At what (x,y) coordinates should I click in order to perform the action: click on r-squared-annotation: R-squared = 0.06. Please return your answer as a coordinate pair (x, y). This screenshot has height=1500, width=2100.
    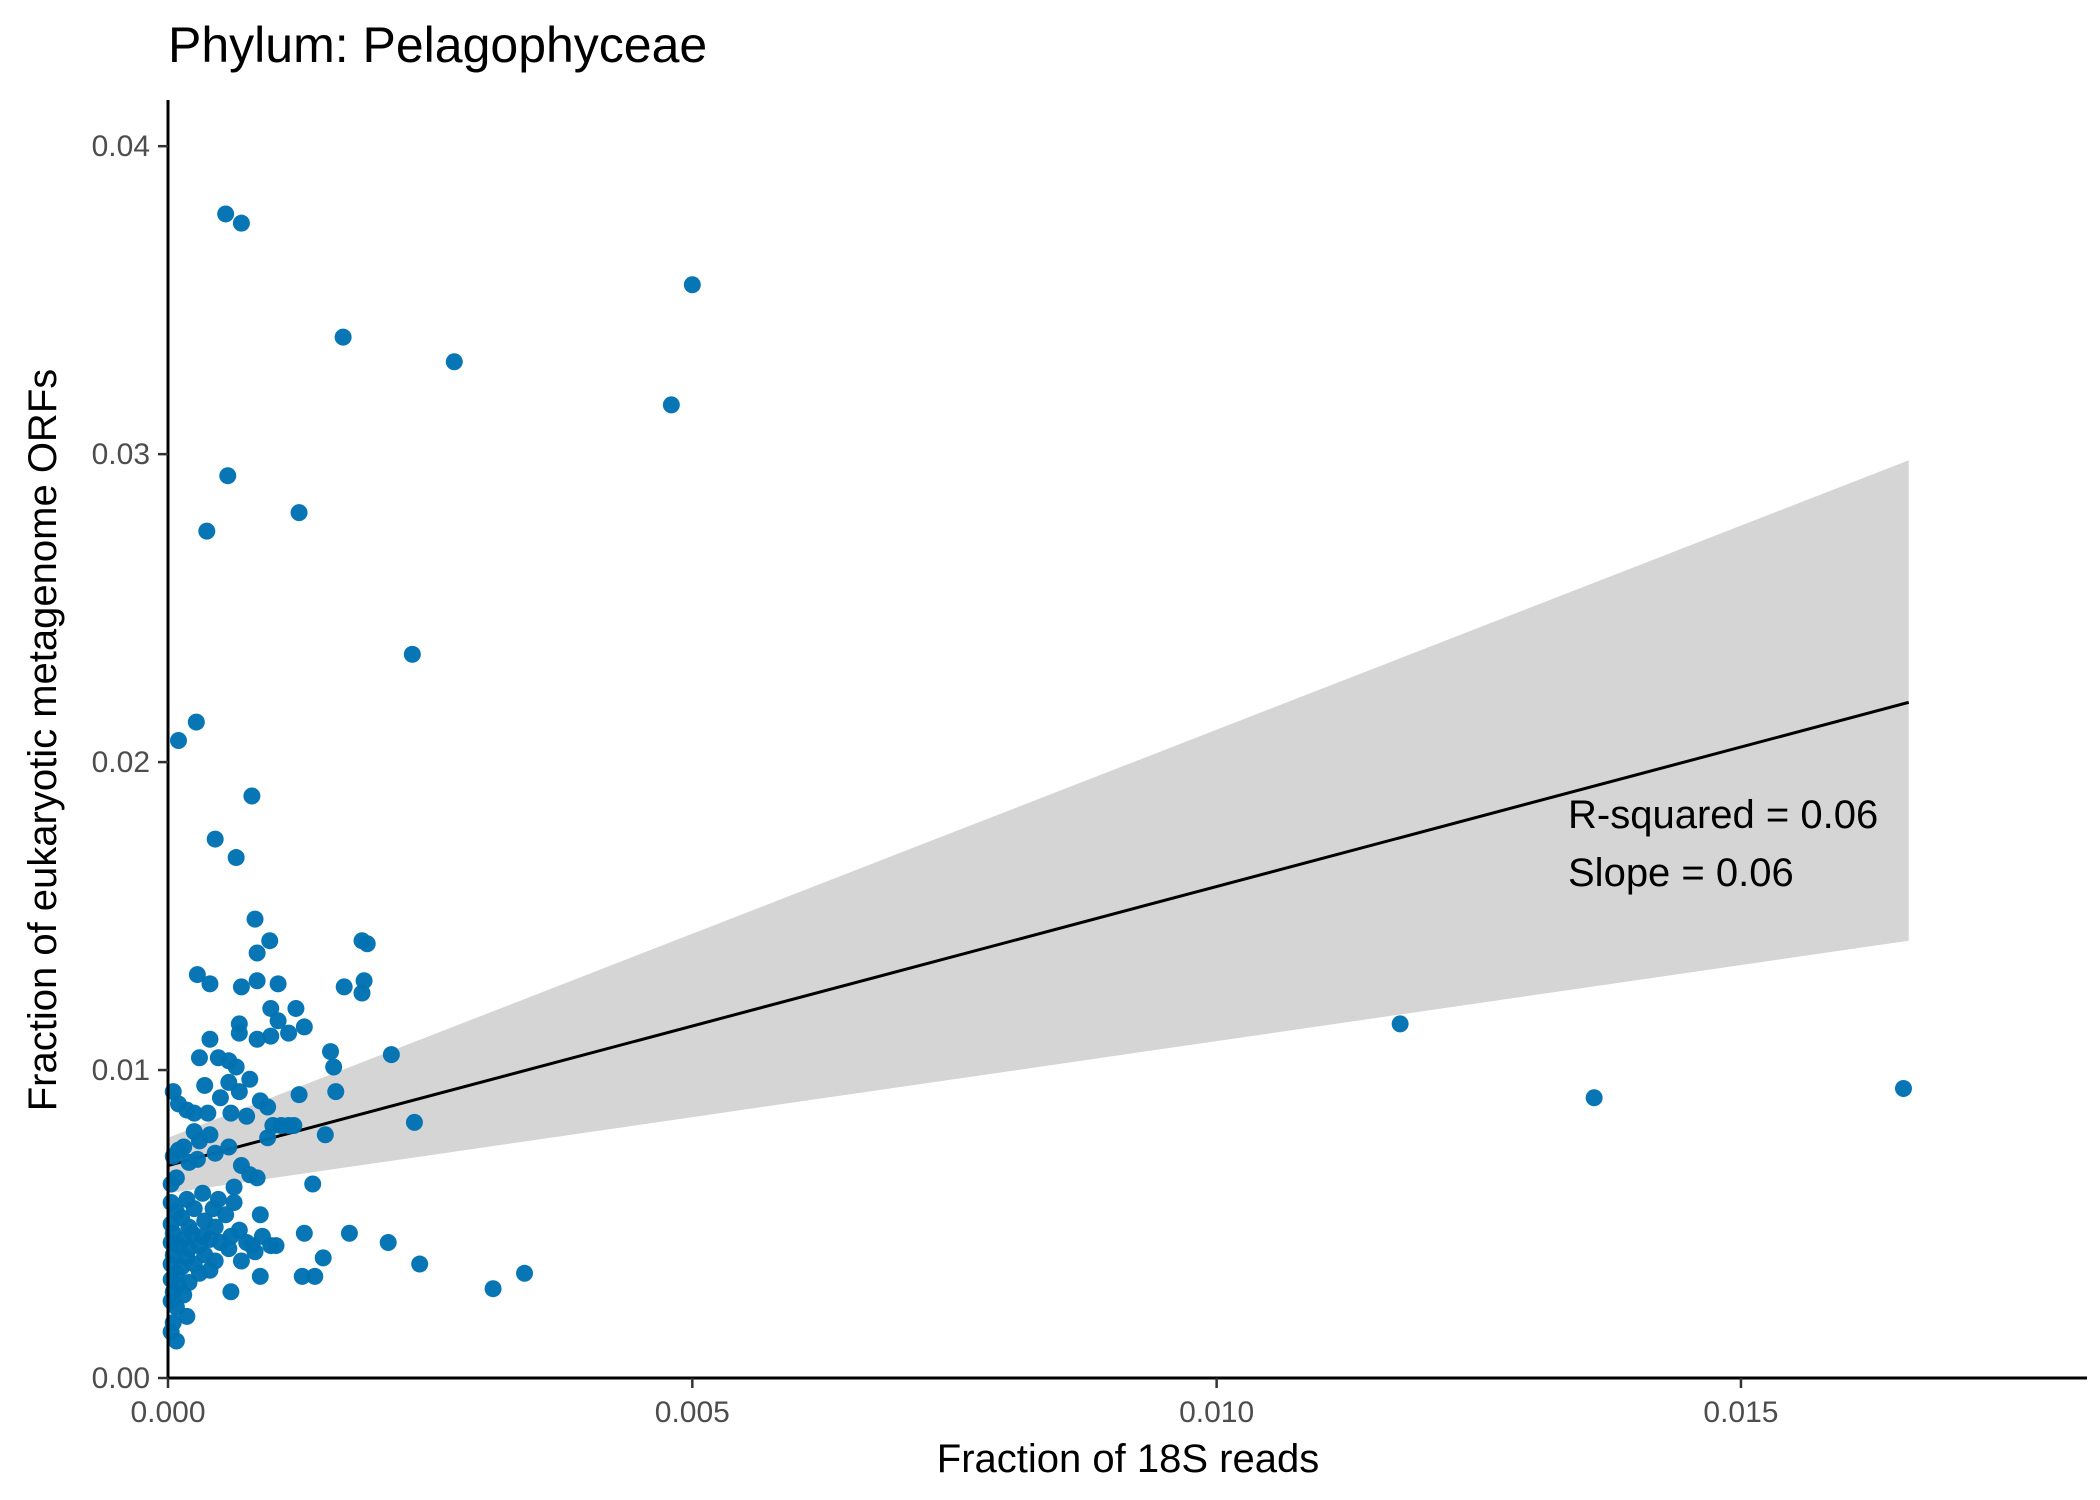
    Looking at the image, I should click on (1723, 815).